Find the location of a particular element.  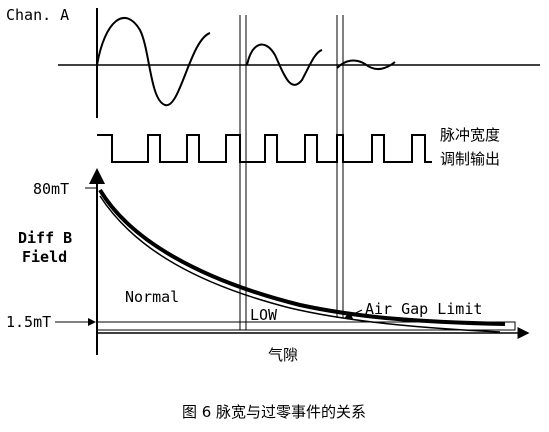

label: Field is located at coordinates (44, 257).